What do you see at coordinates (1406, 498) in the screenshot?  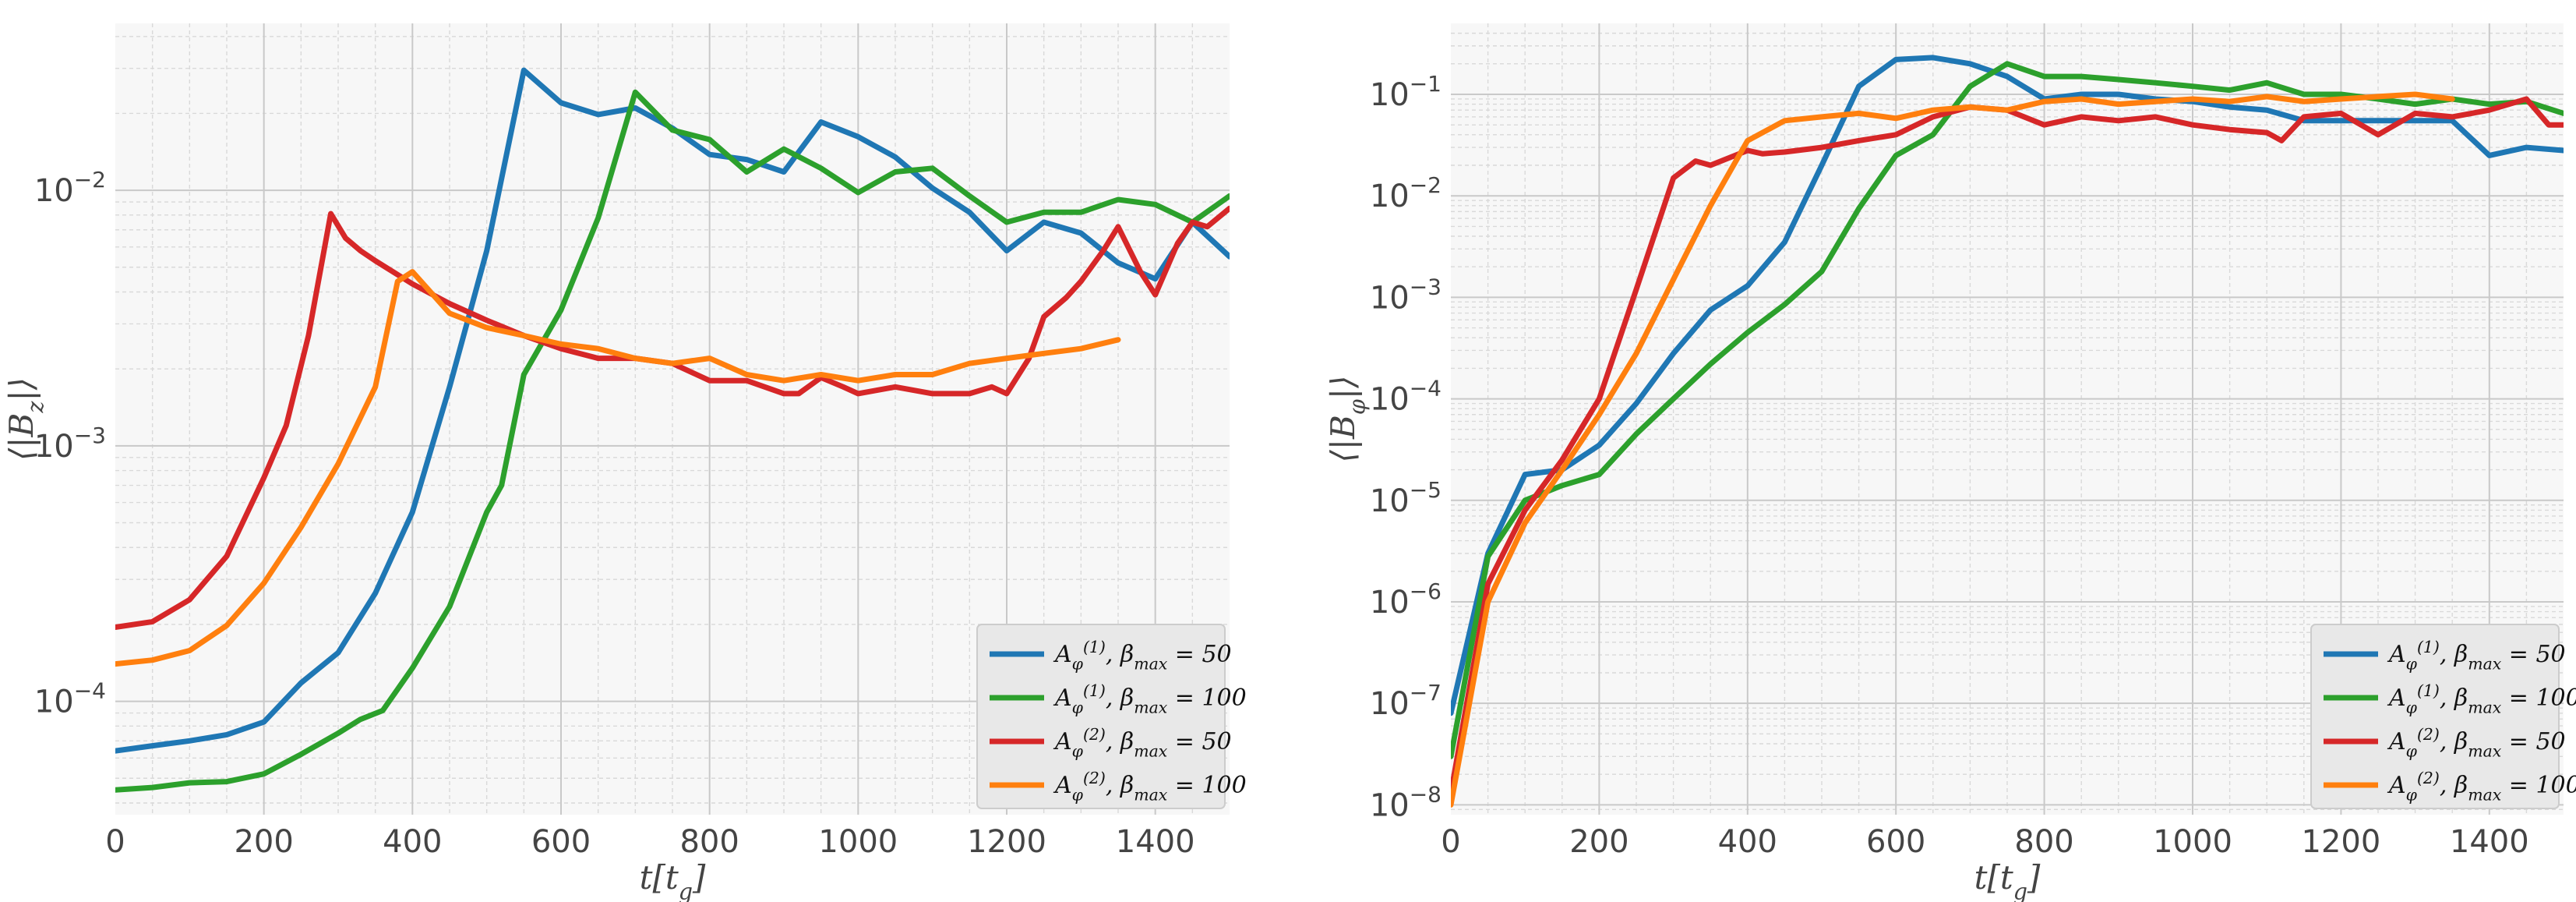 I see `y-tick-label: 10⁻⁵` at bounding box center [1406, 498].